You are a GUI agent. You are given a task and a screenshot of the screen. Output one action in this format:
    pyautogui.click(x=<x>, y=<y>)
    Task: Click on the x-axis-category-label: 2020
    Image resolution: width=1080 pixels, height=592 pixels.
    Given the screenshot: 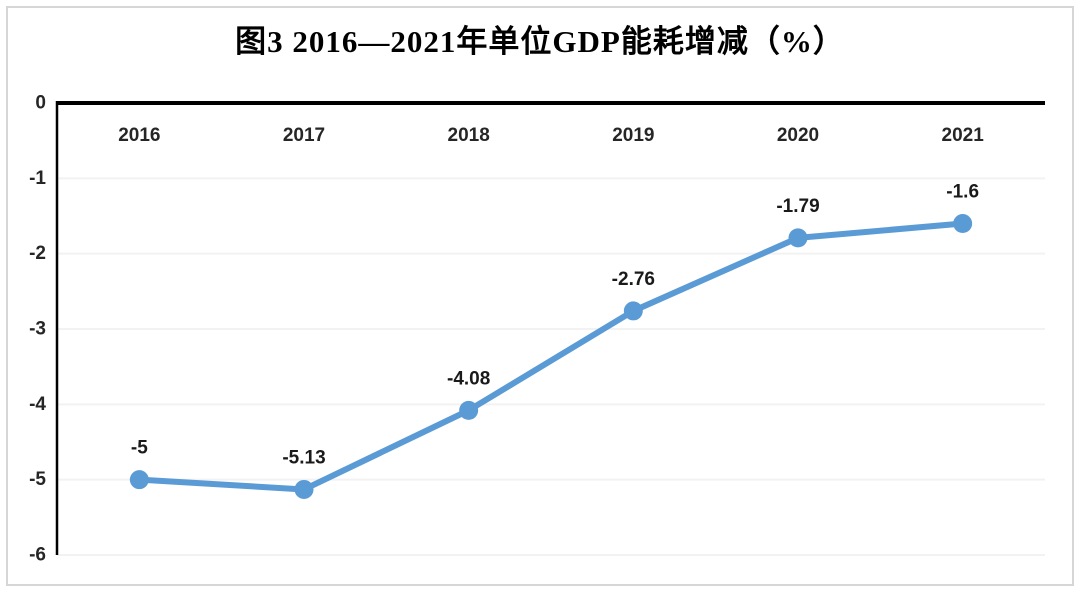 What is the action you would take?
    pyautogui.click(x=798, y=135)
    